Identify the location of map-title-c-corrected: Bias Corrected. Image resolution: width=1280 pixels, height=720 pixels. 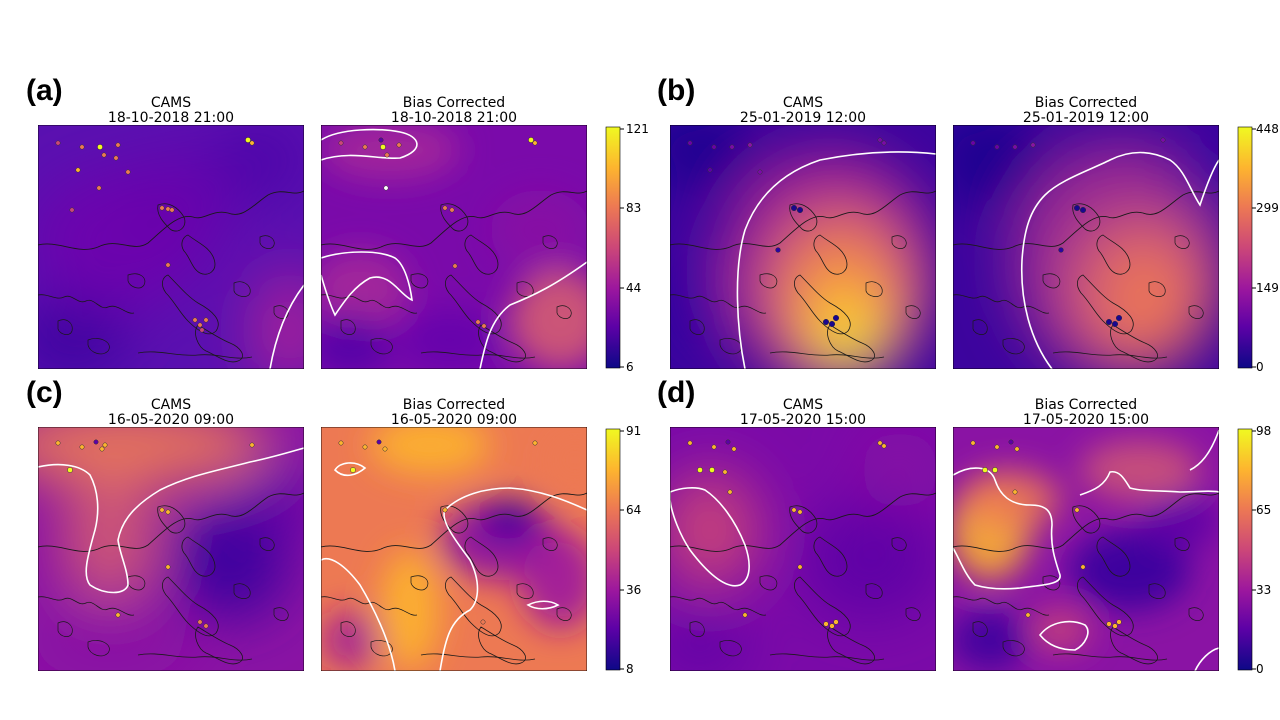
(454, 405).